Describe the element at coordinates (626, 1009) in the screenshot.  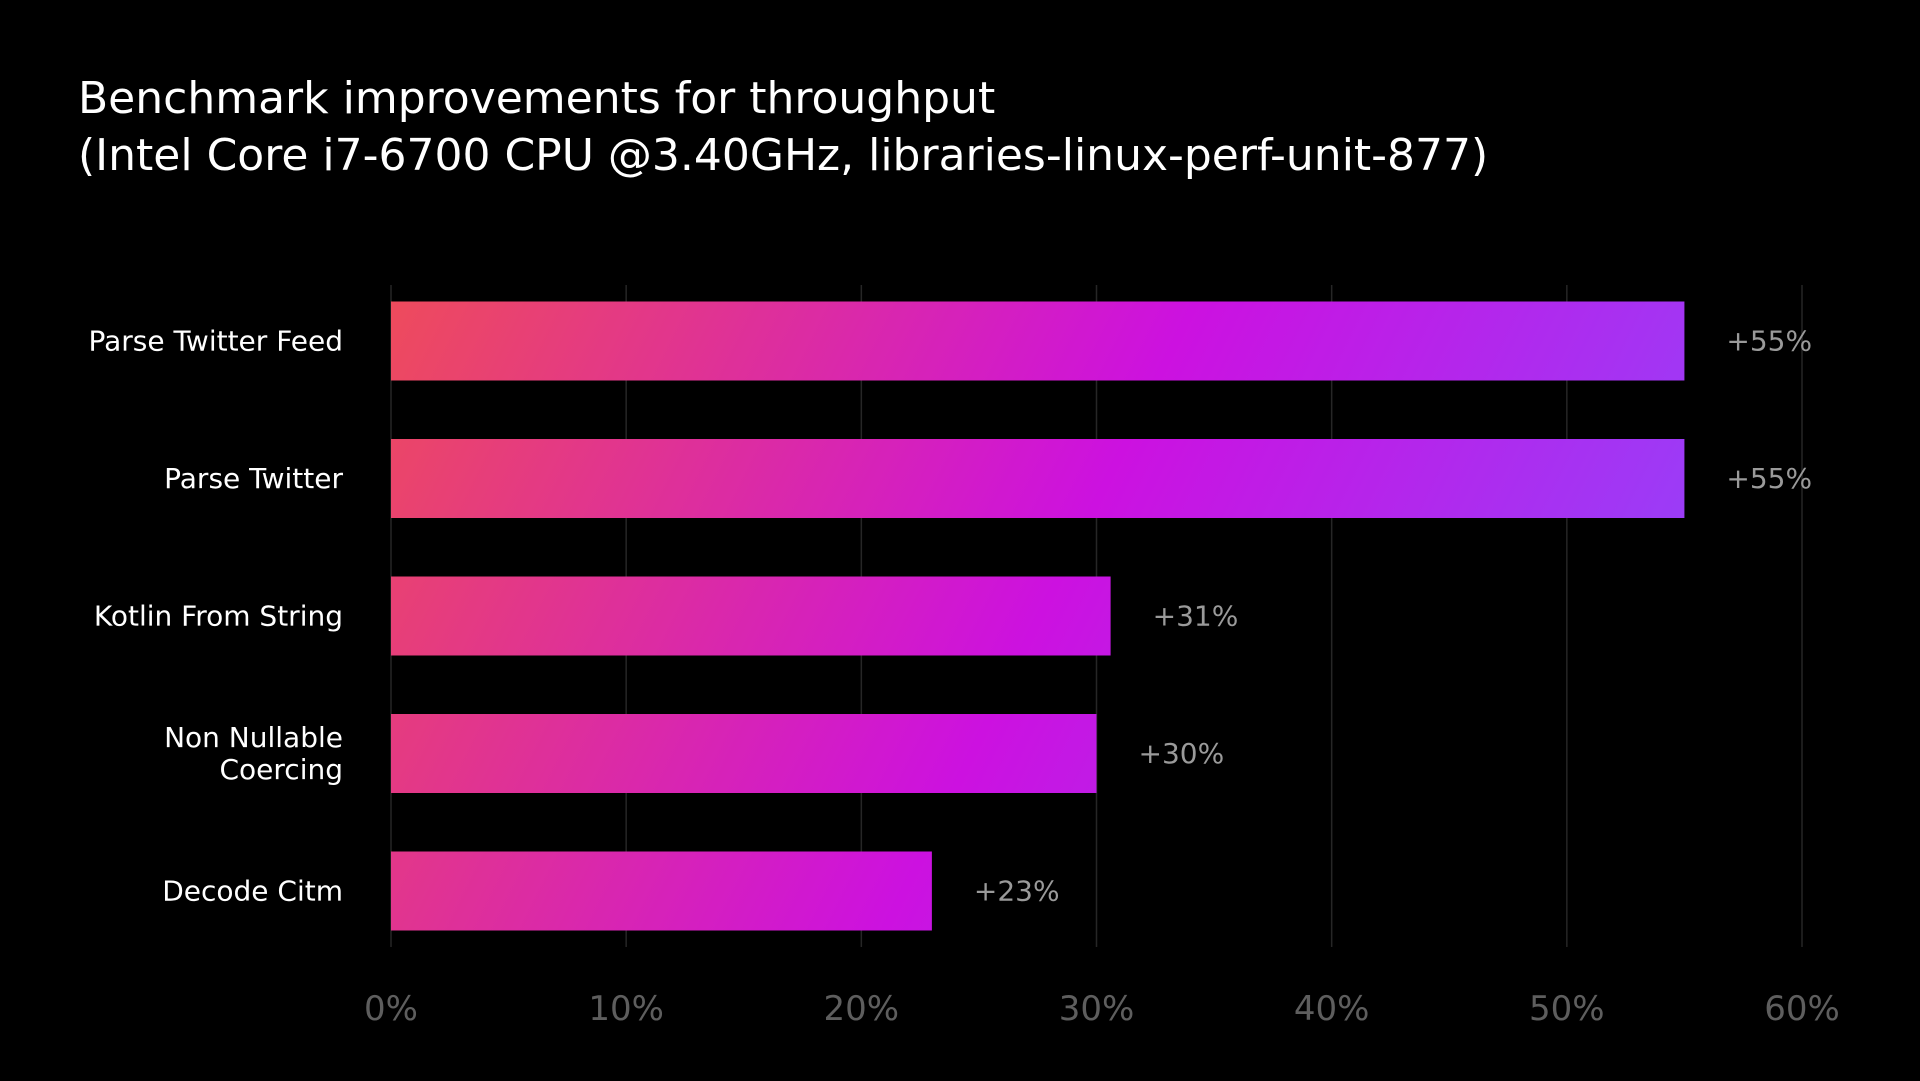
I see `x-tick-label: 10%` at that location.